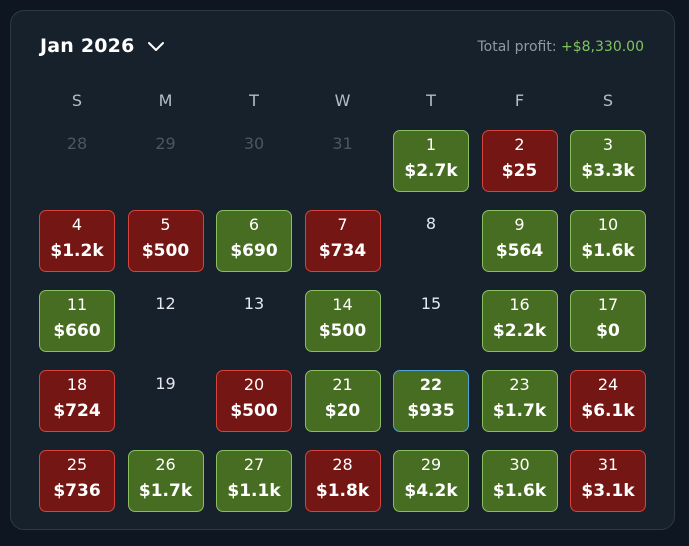  I want to click on calendar-day: 28 $1.8k, so click(342, 481).